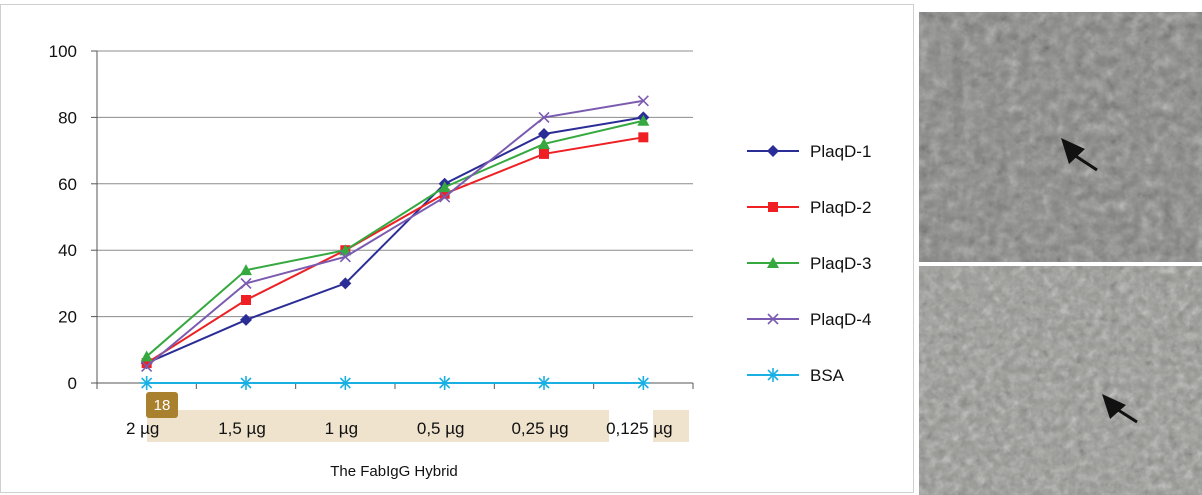 The width and height of the screenshot is (1202, 495). I want to click on legend-item: BSA, so click(796, 375).